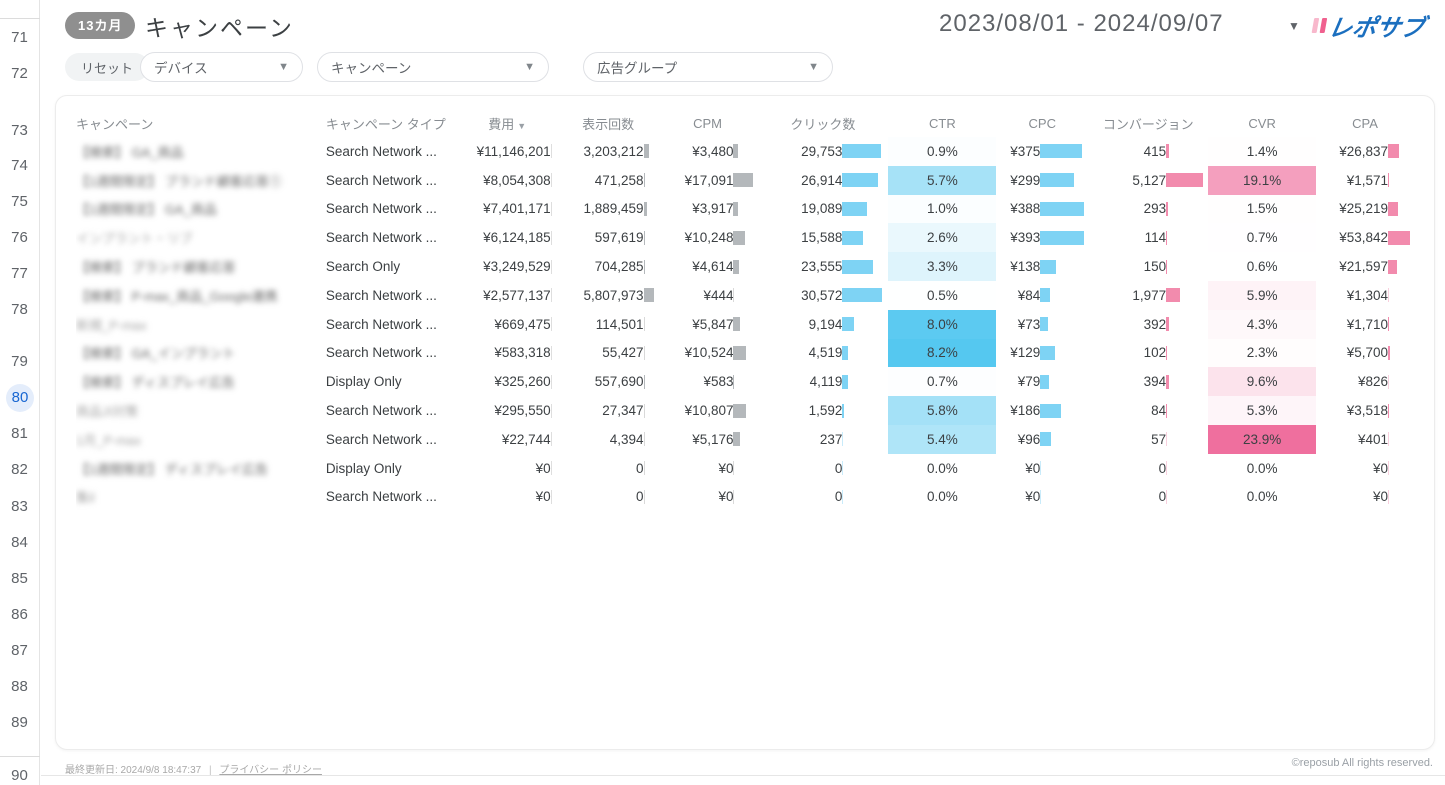  What do you see at coordinates (1148, 124) in the screenshot?
I see `column-header-conversions: コンバージョン` at bounding box center [1148, 124].